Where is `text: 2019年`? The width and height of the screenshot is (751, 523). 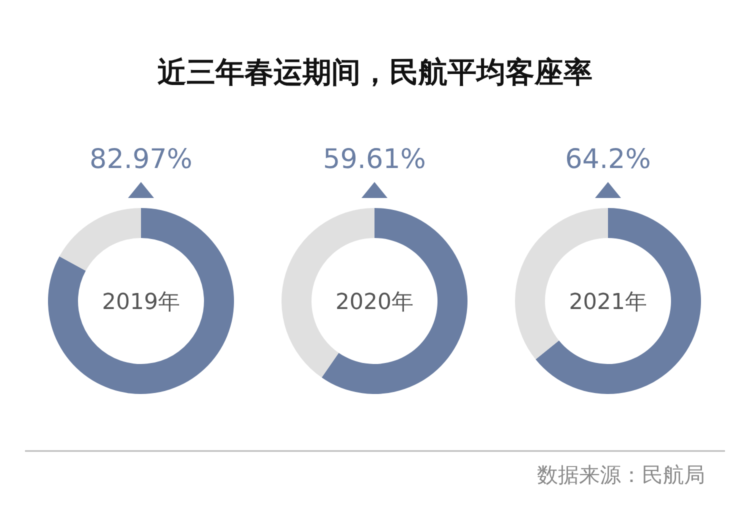
text: 2019年 is located at coordinates (141, 302).